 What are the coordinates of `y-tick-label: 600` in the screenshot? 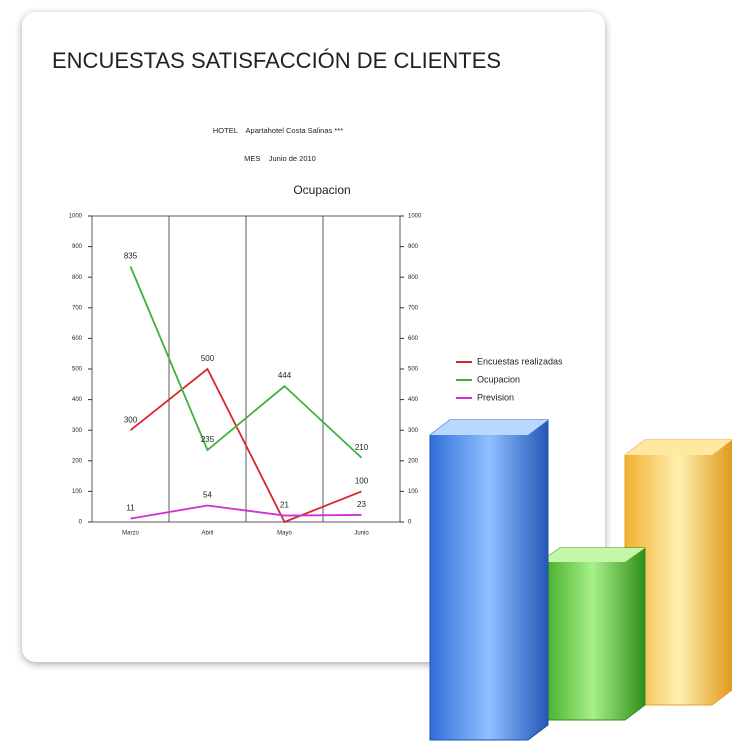 It's located at (77, 339).